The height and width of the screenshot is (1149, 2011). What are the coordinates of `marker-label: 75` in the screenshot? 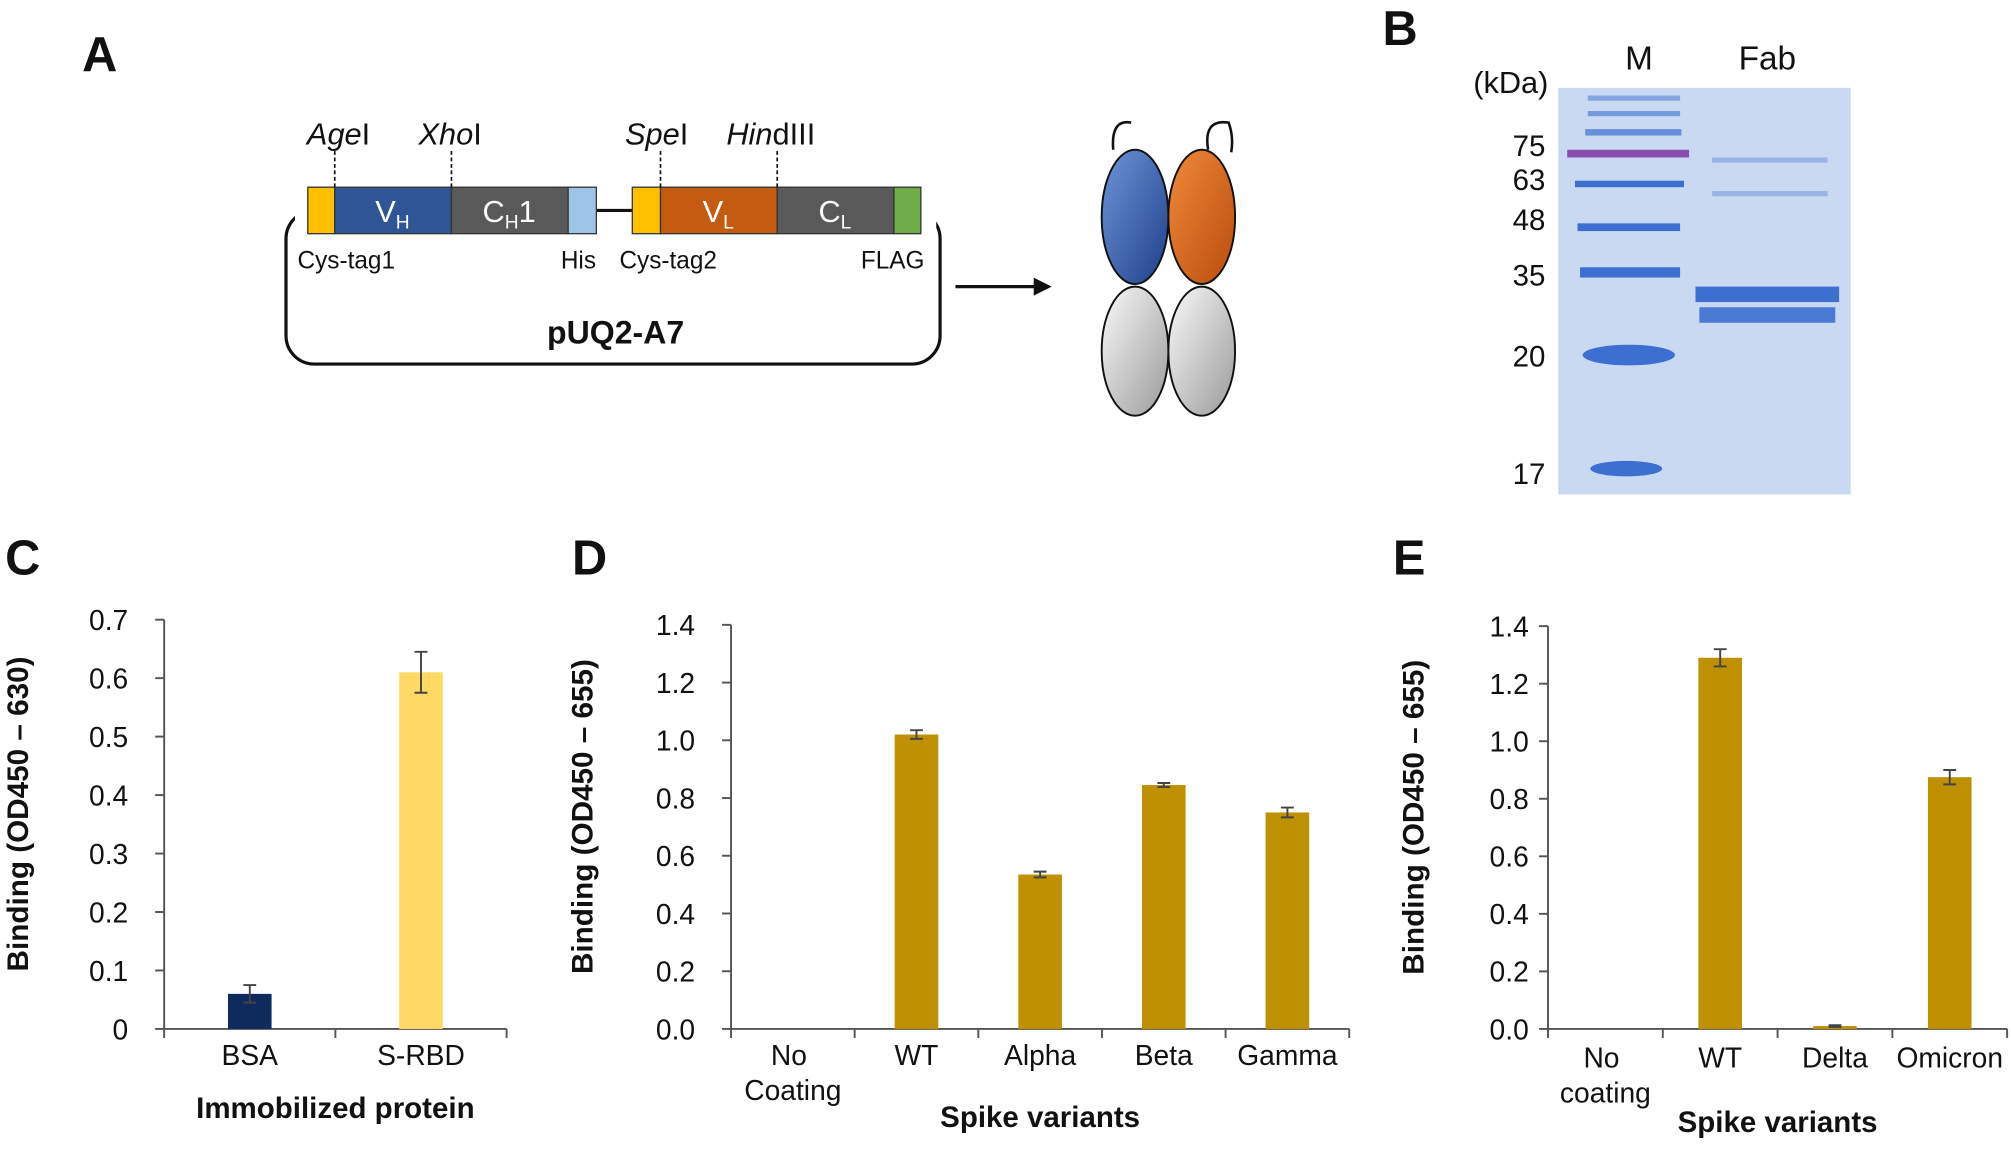 It's located at (1529, 146).